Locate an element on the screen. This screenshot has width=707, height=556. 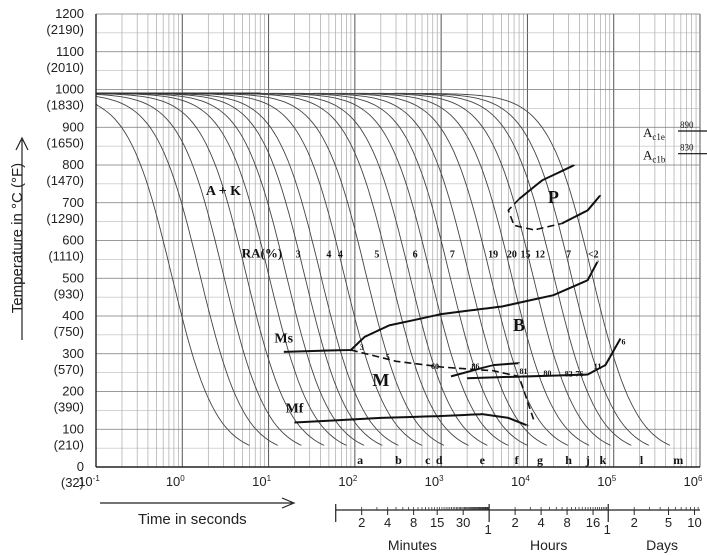
y-tick-label-fahrenheit: (1470) is located at coordinates (65, 180).